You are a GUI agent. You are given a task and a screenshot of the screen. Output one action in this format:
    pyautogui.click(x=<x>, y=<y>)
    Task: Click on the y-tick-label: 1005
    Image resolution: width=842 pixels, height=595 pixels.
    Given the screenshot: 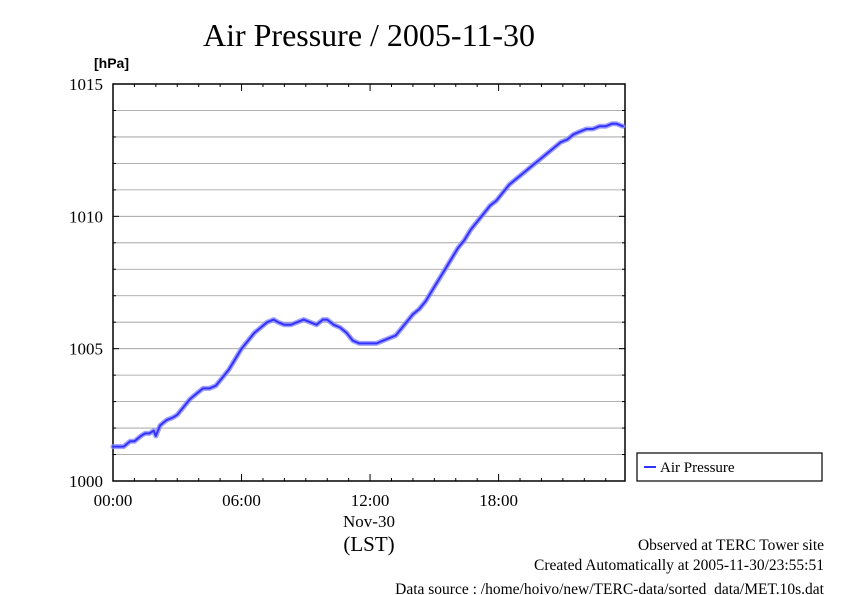 What is the action you would take?
    pyautogui.click(x=86, y=349)
    